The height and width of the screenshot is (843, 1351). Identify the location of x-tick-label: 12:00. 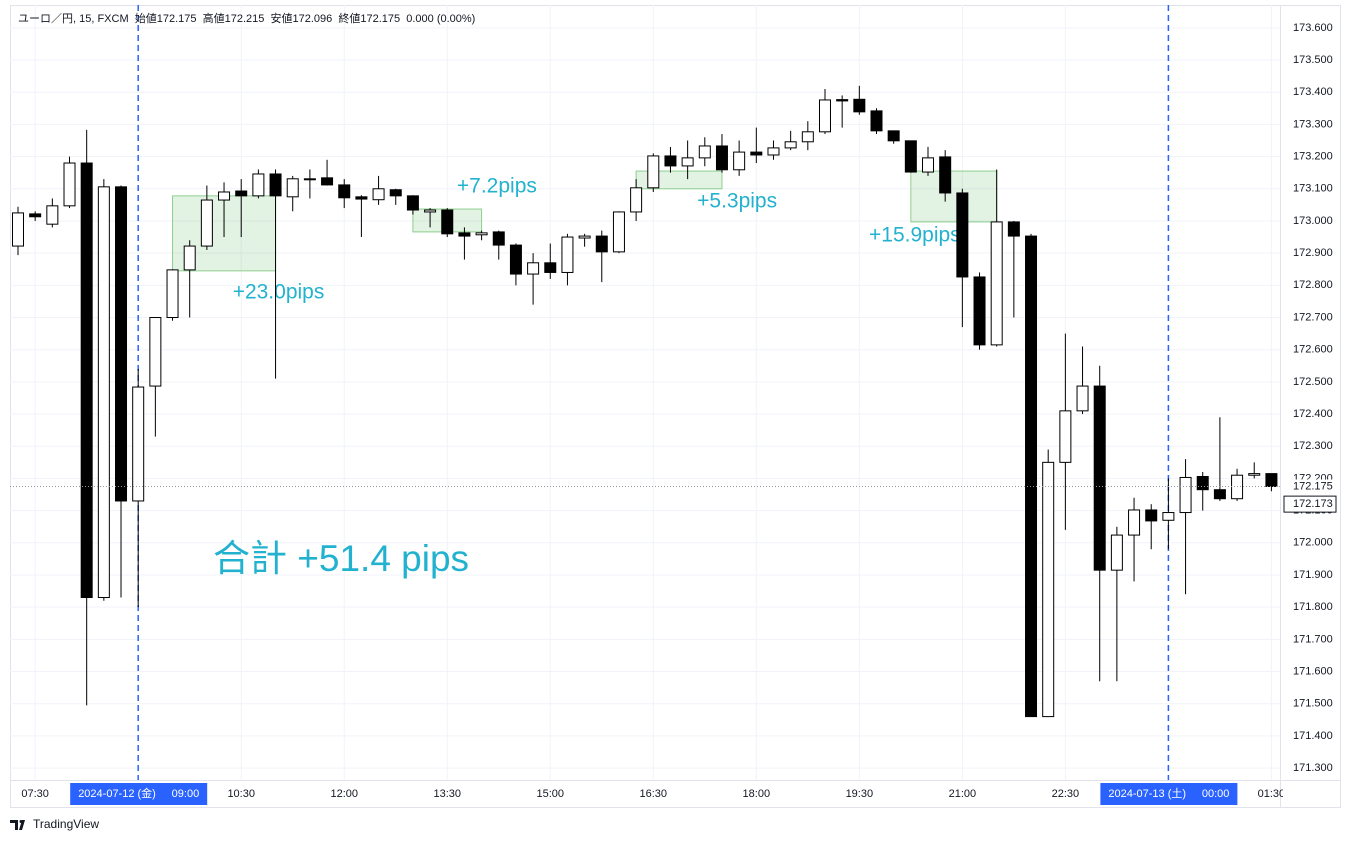
(344, 794).